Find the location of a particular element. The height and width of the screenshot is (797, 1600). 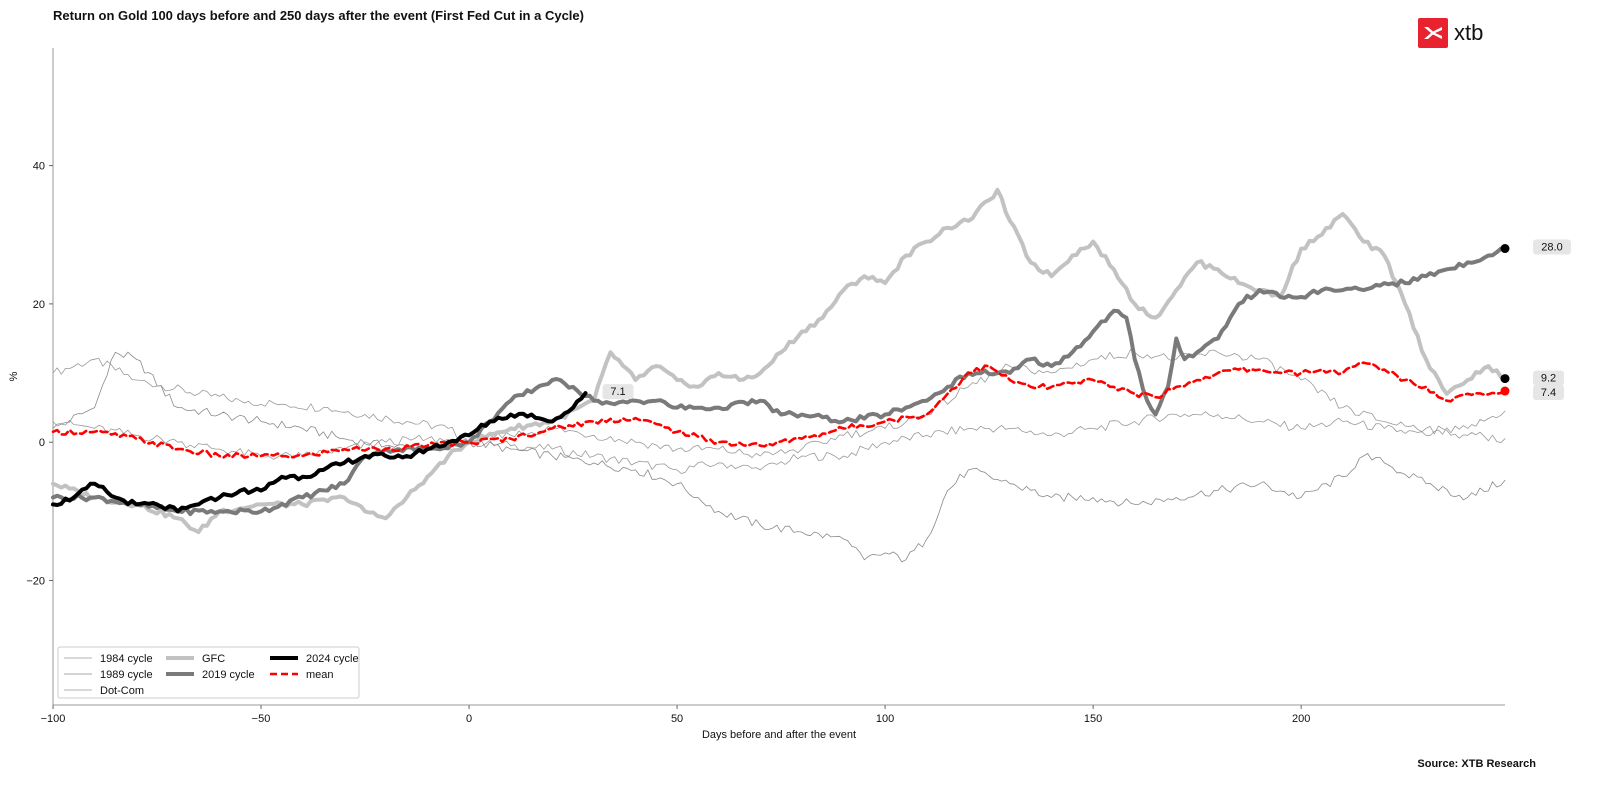

end-label-text: 7.4 is located at coordinates (1548, 393).